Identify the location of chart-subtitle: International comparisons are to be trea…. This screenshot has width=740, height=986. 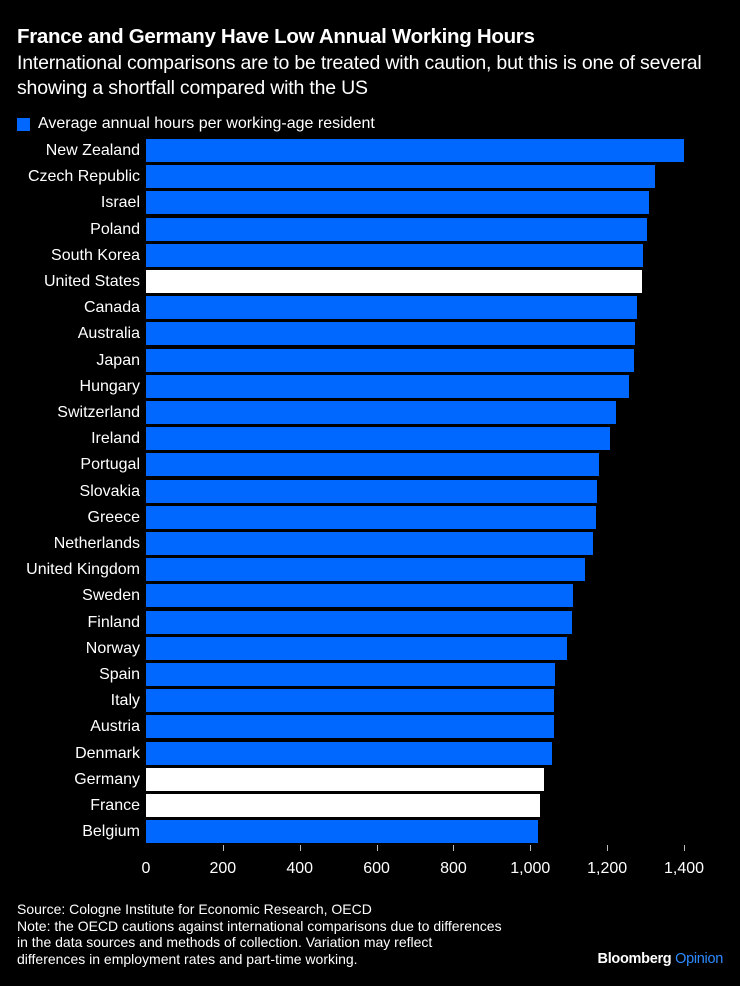
(359, 75).